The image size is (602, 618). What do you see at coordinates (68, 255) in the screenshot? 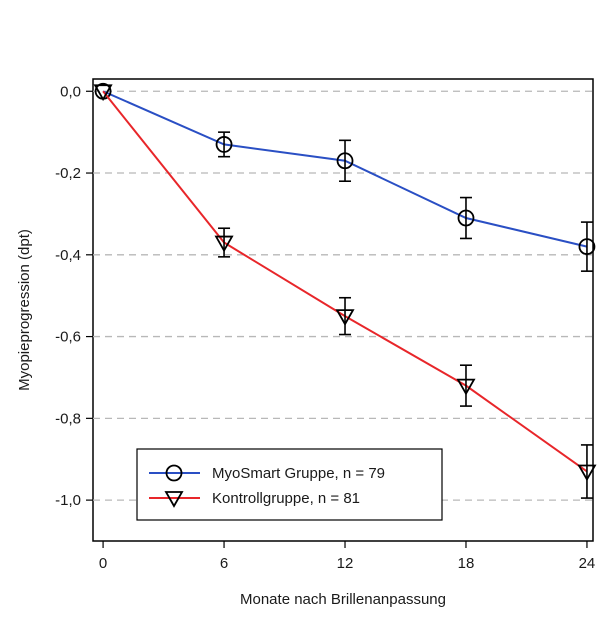
I see `y-tick-label: -0,4` at bounding box center [68, 255].